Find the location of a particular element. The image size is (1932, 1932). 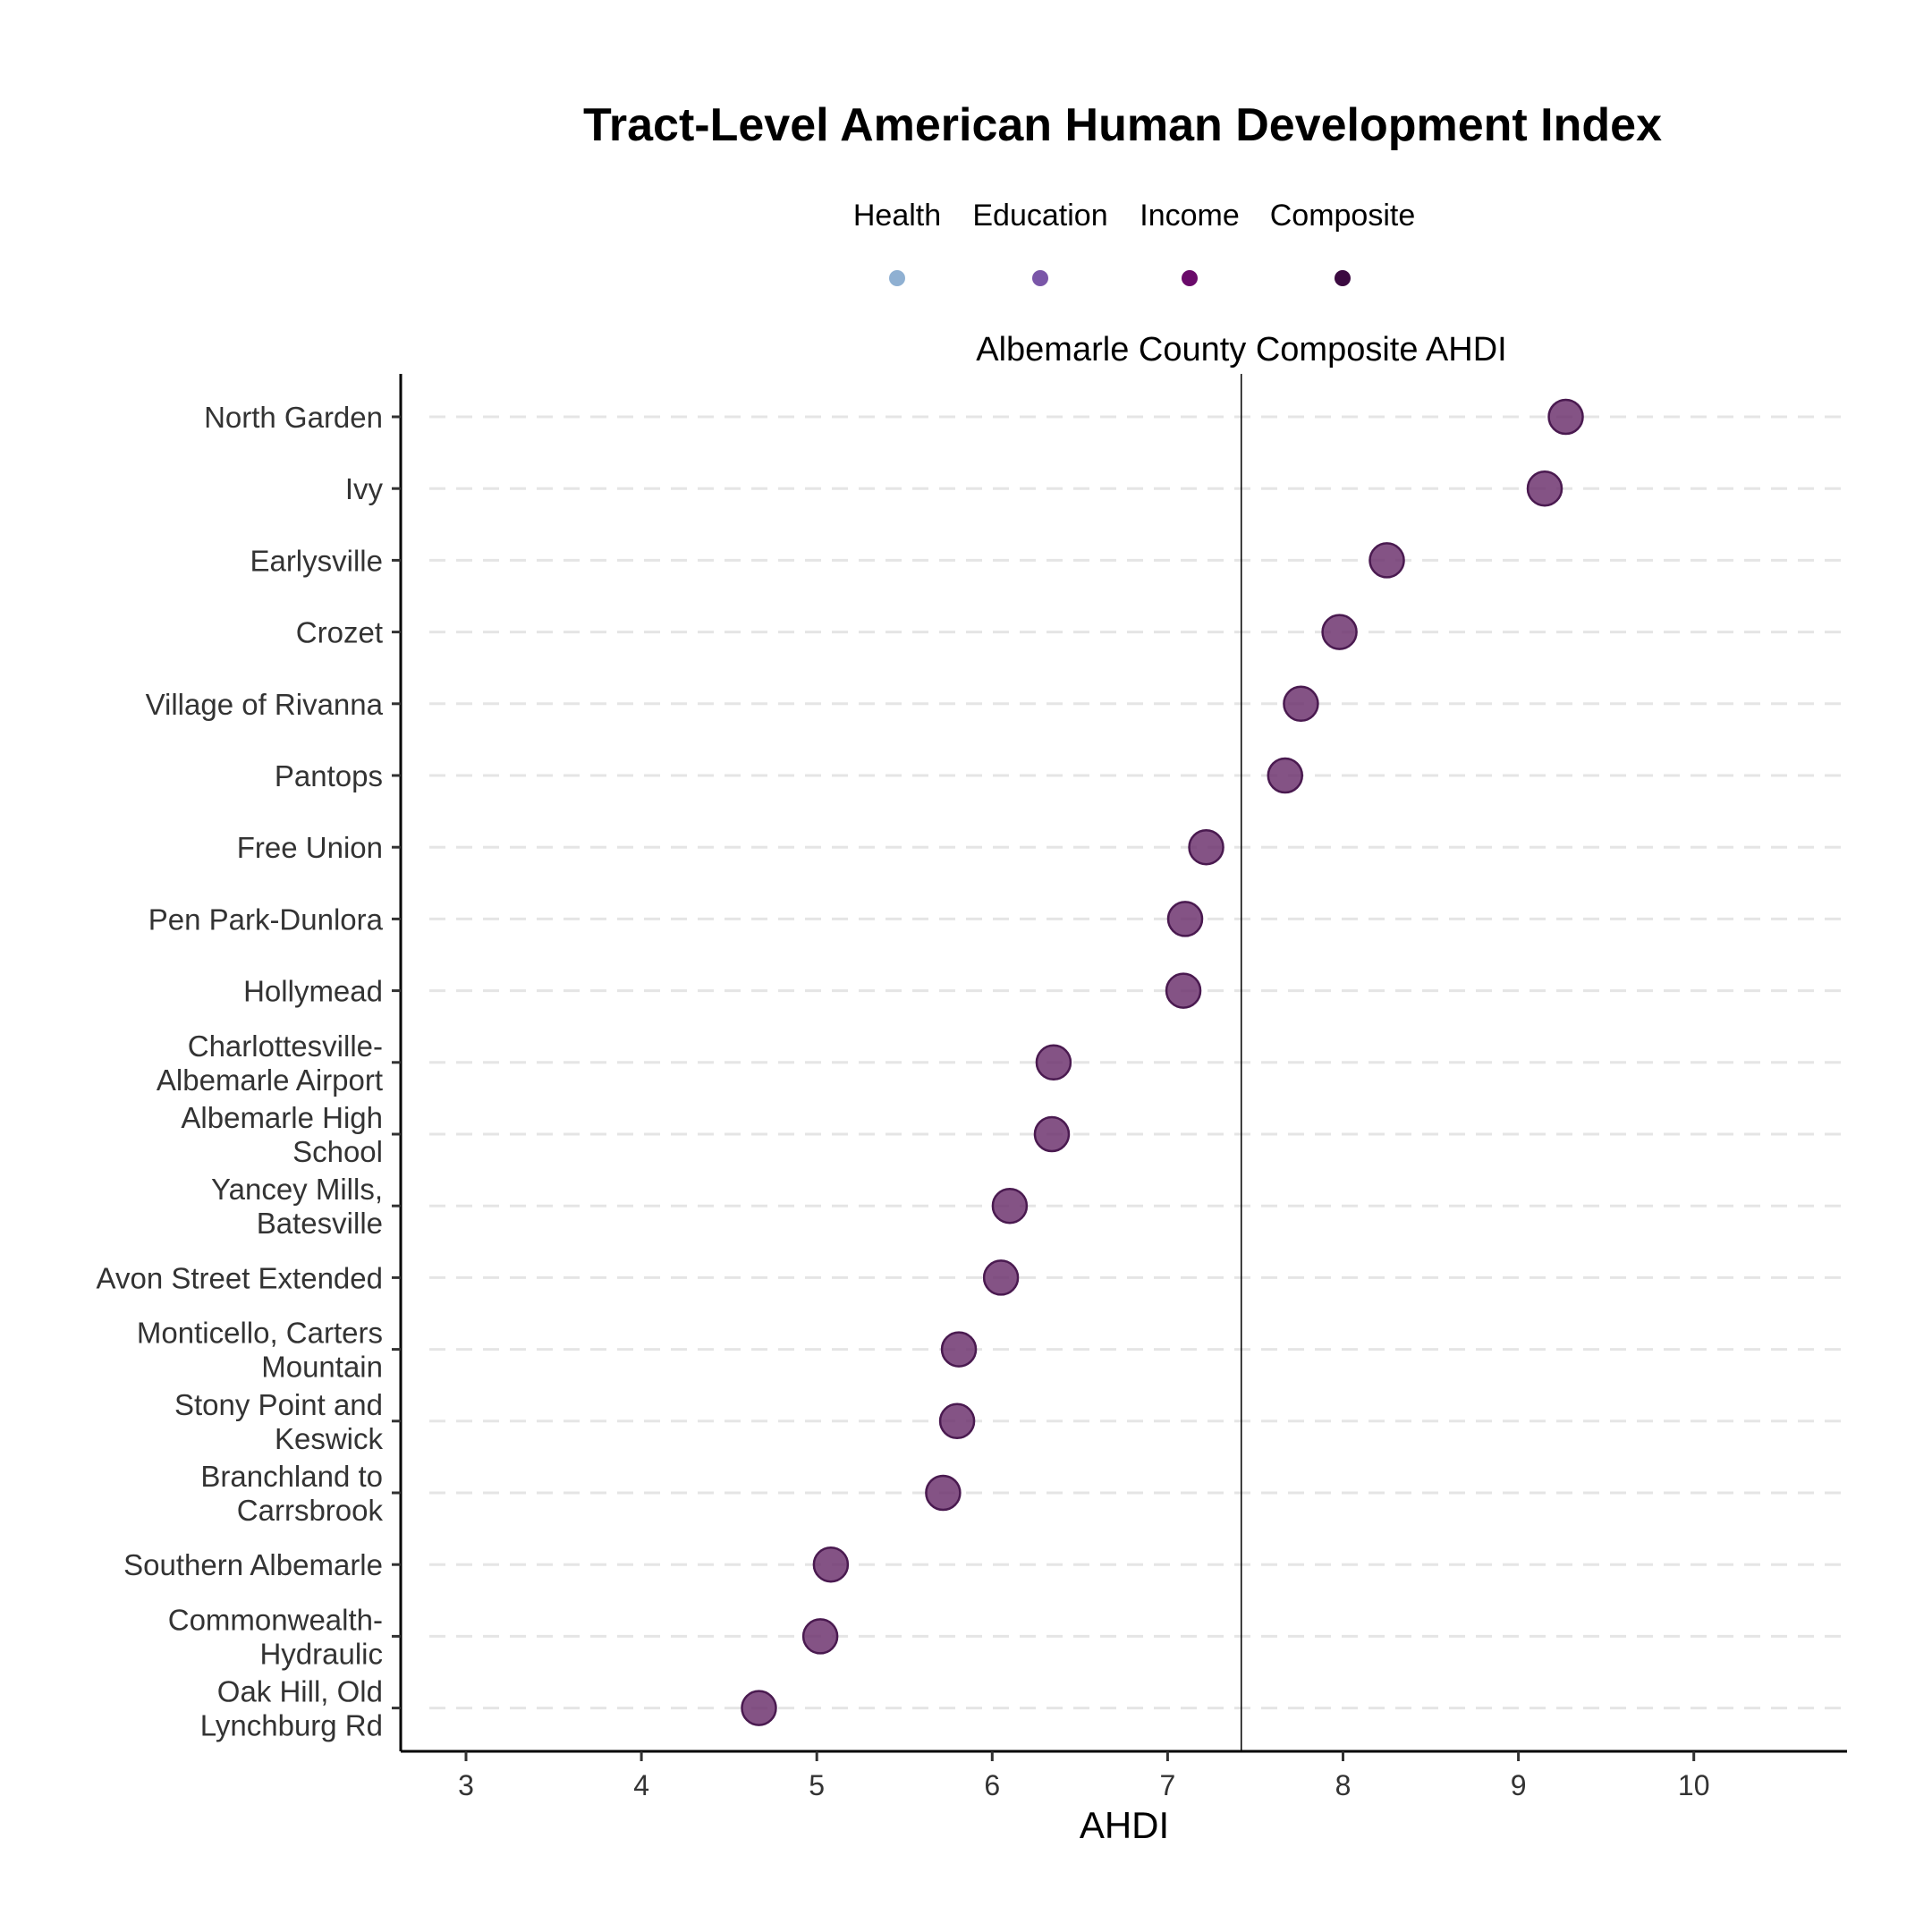

y-tick-label-branchland-to-carrsbrook: Branchland to Carrsbrook is located at coordinates (291, 1493).